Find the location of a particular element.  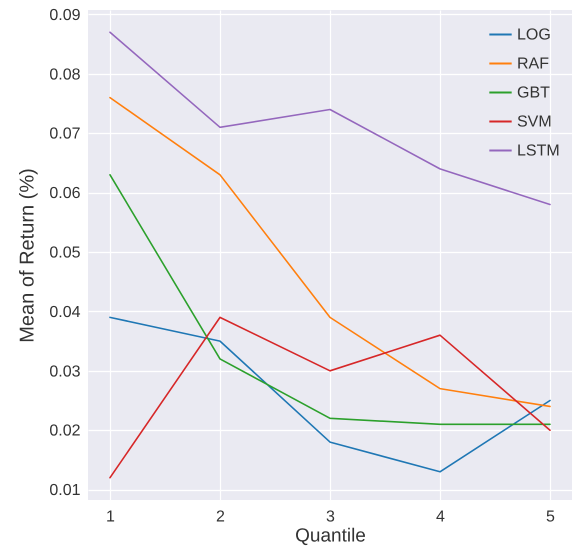

legend-label: RAF is located at coordinates (533, 64).